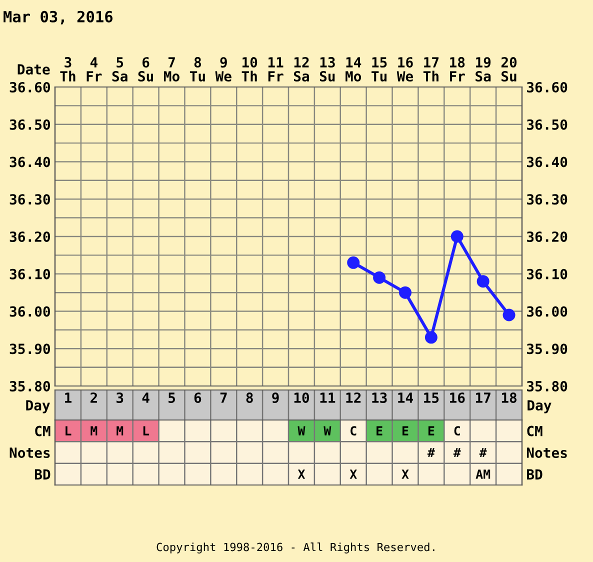 The image size is (593, 562). Describe the element at coordinates (30, 124) in the screenshot. I see `y-tick-label: 36.50` at that location.